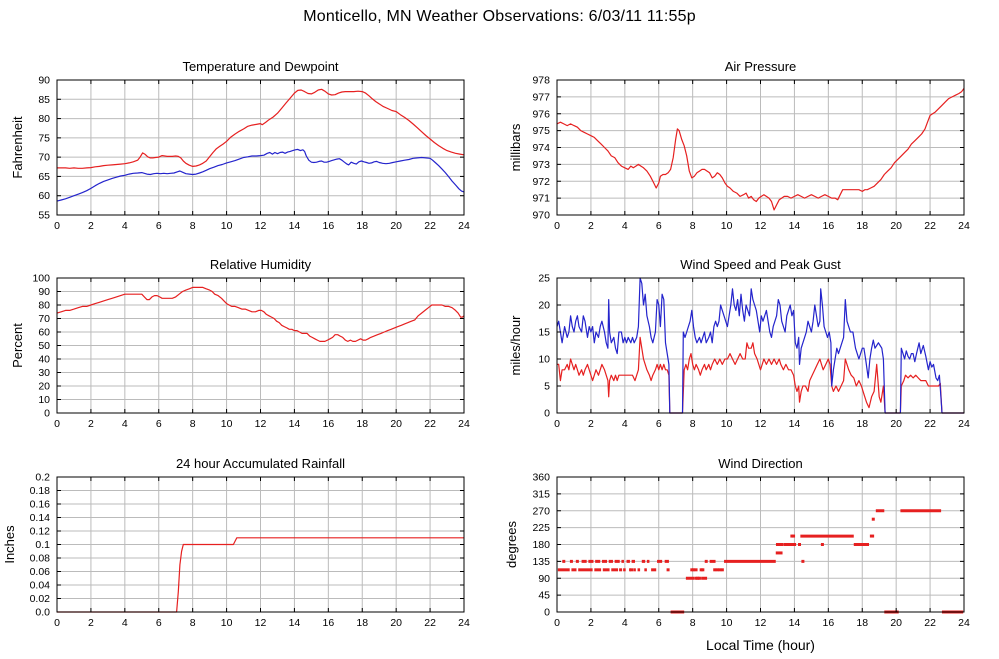  I want to click on temperature-series, so click(261, 128).